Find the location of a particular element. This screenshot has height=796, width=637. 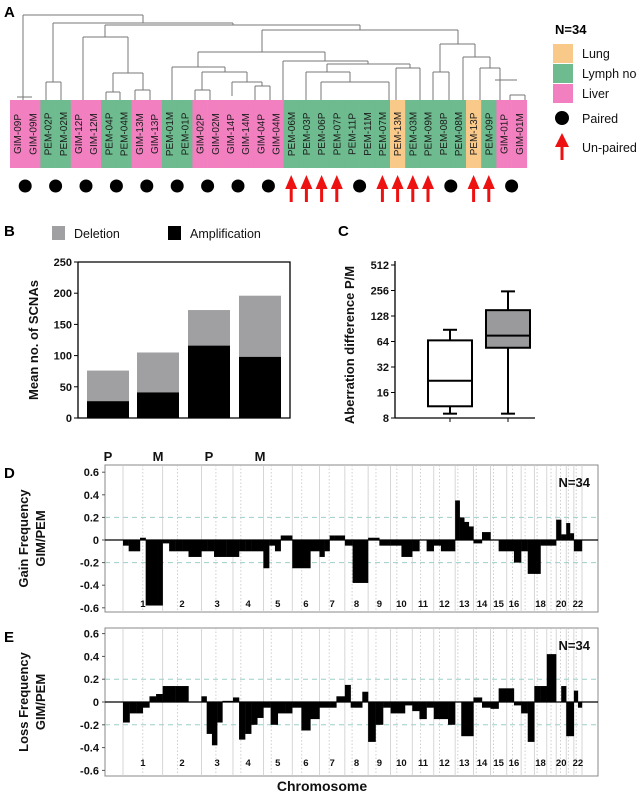

leaf-pem-03m: PEM-03M is located at coordinates (413, 134).